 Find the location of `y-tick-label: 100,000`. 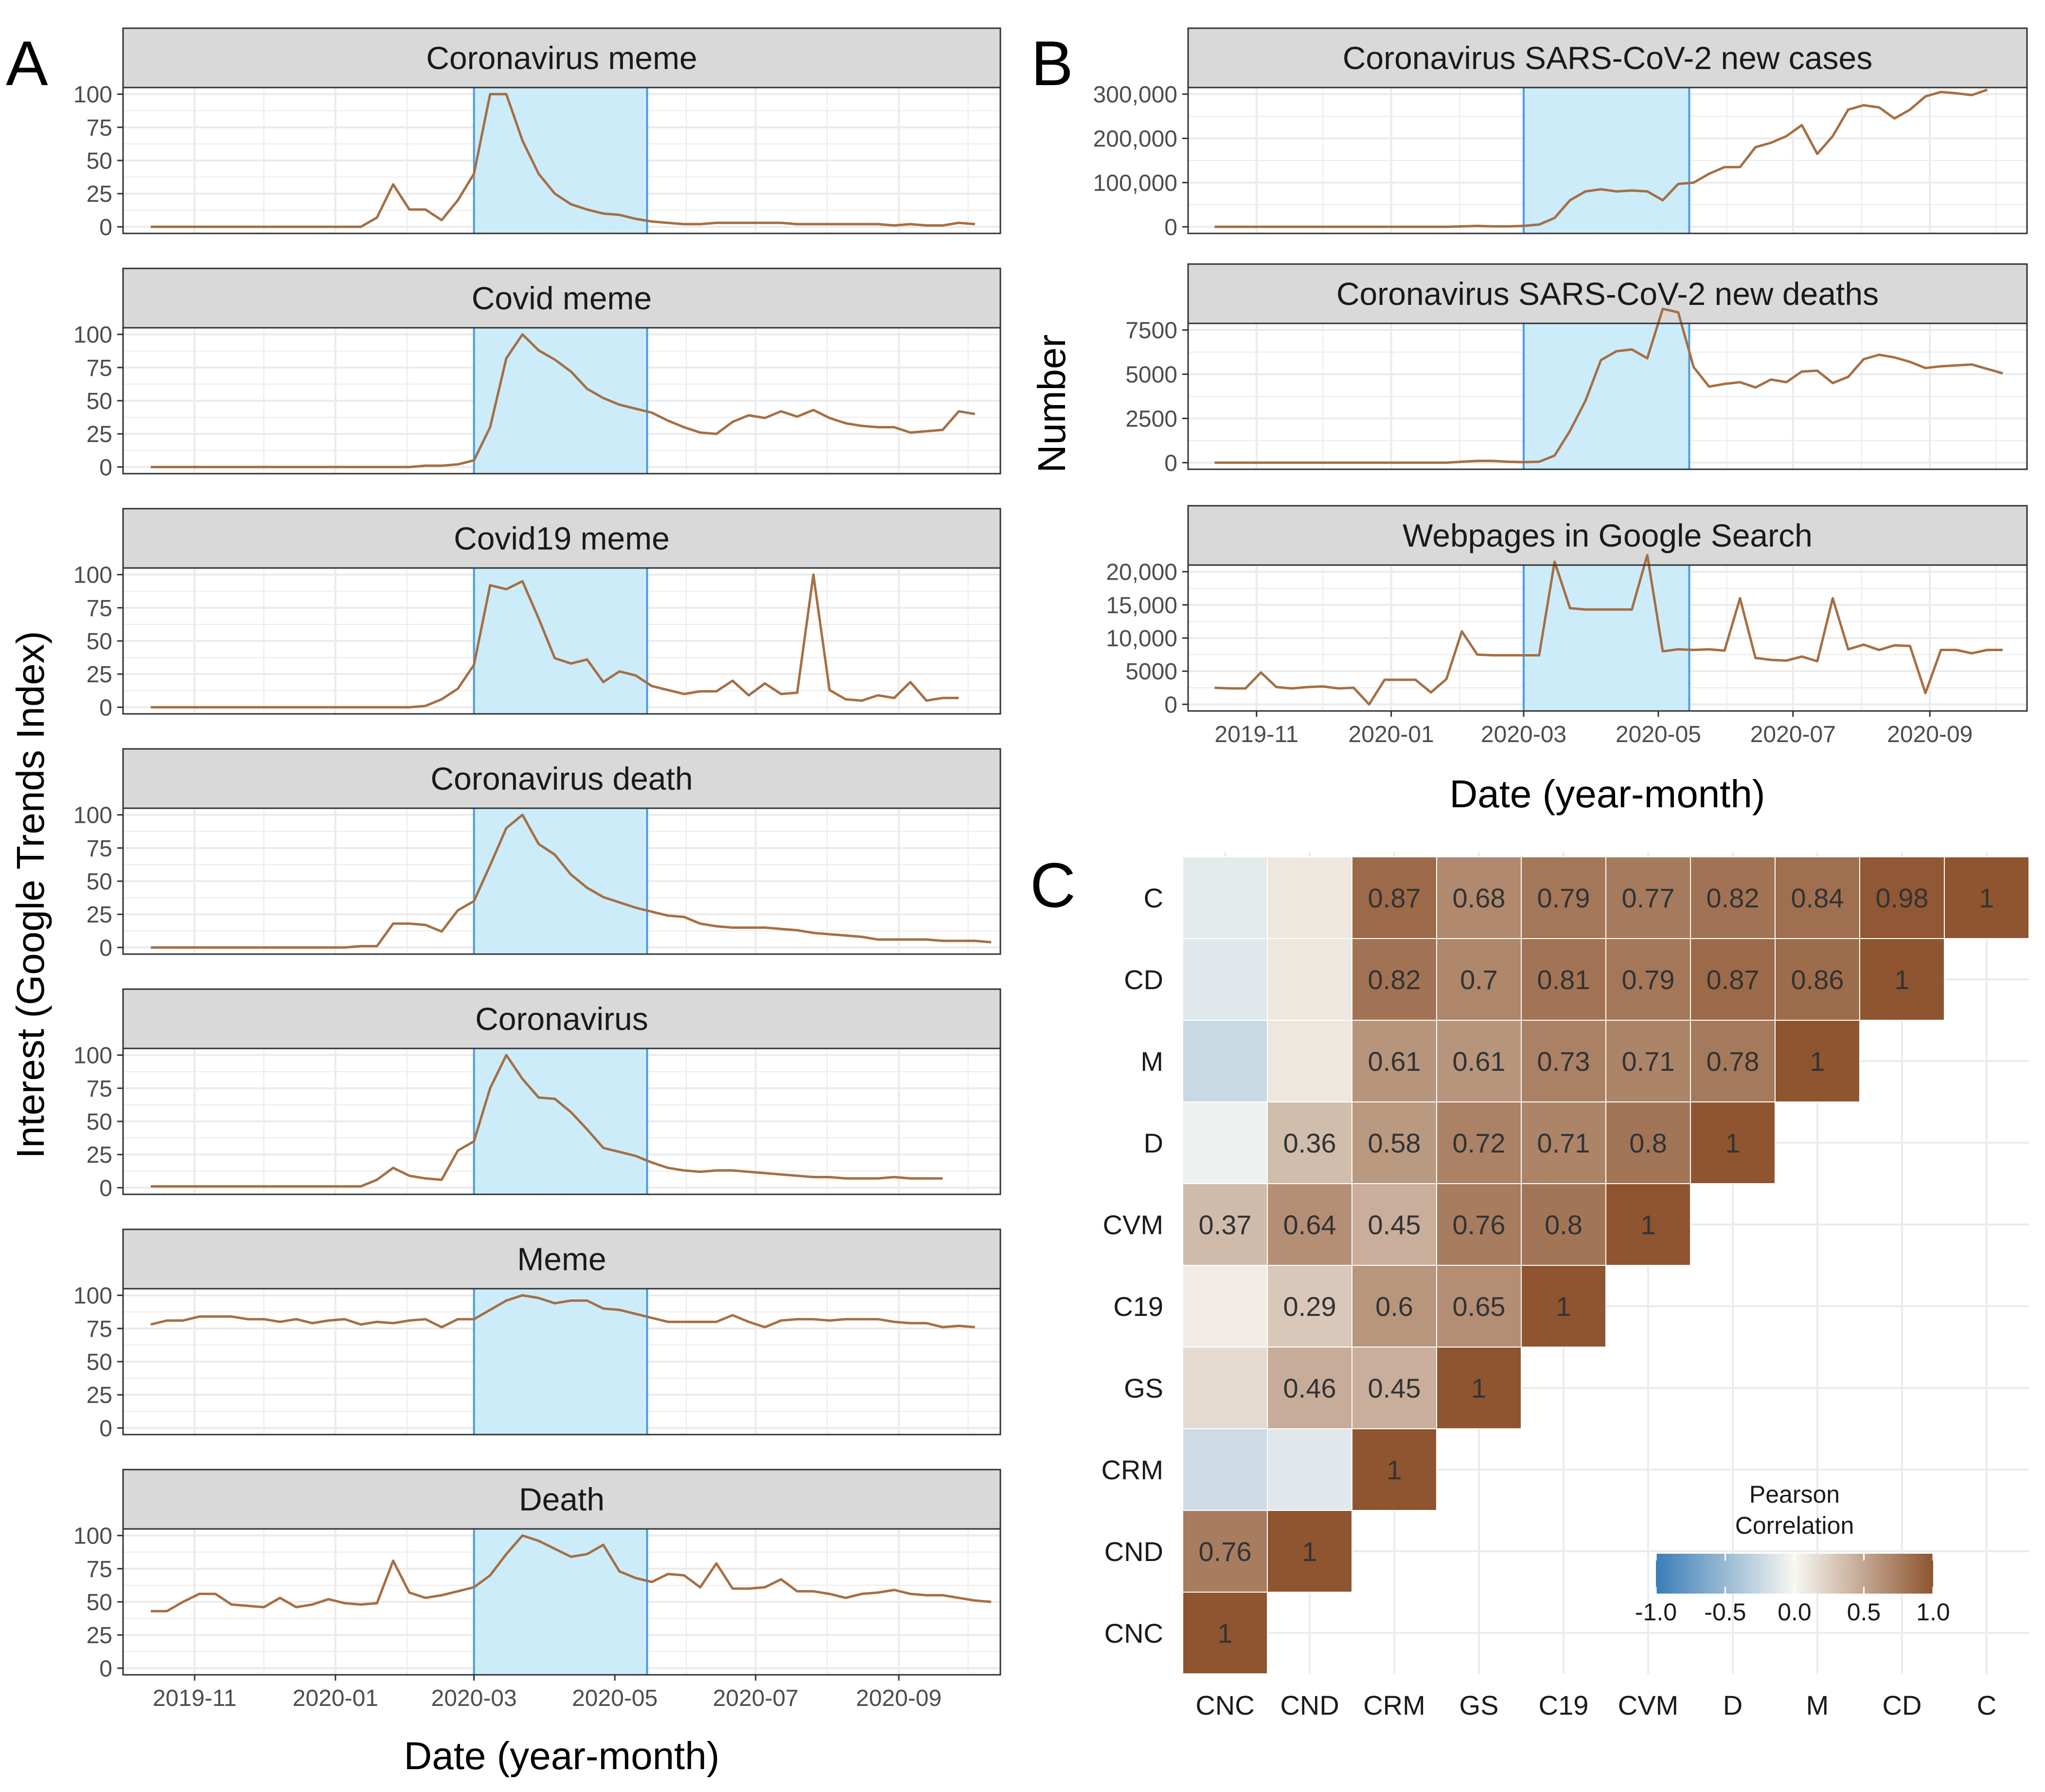

y-tick-label: 100,000 is located at coordinates (1135, 183).